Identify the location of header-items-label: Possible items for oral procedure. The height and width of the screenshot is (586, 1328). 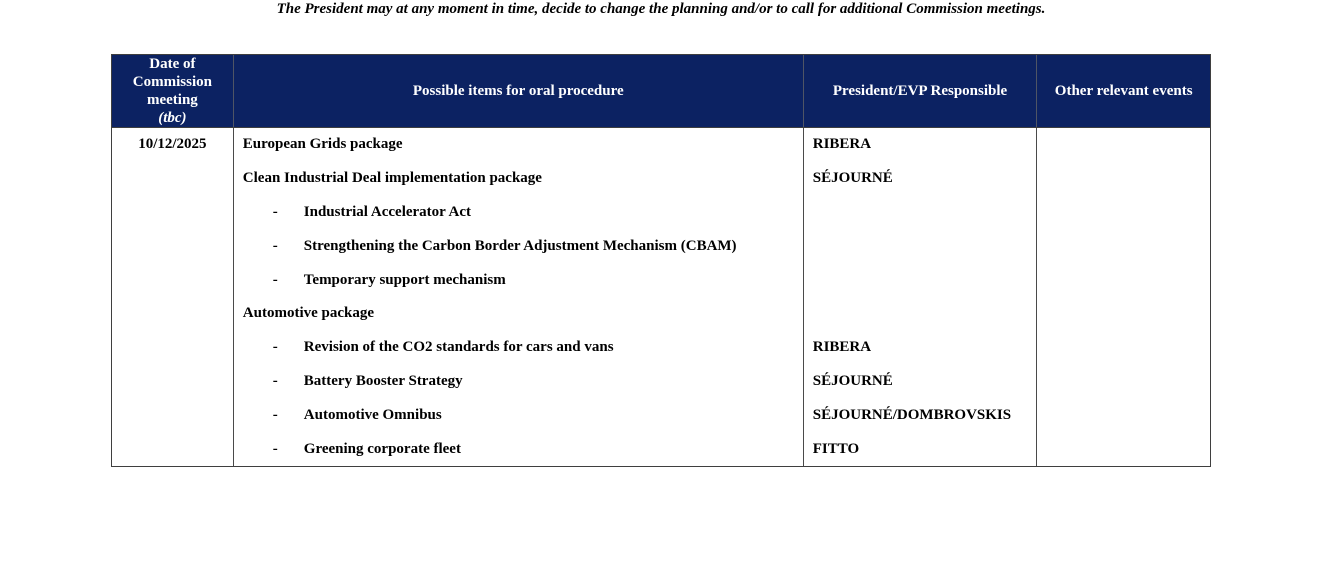
(518, 91).